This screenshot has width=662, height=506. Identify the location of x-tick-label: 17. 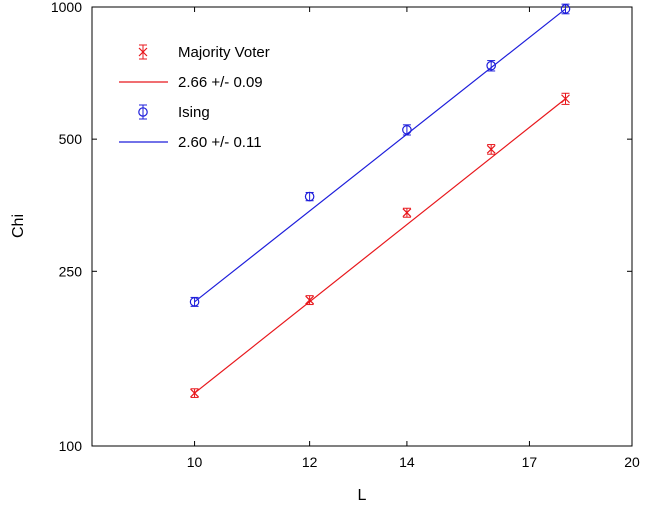
(530, 462).